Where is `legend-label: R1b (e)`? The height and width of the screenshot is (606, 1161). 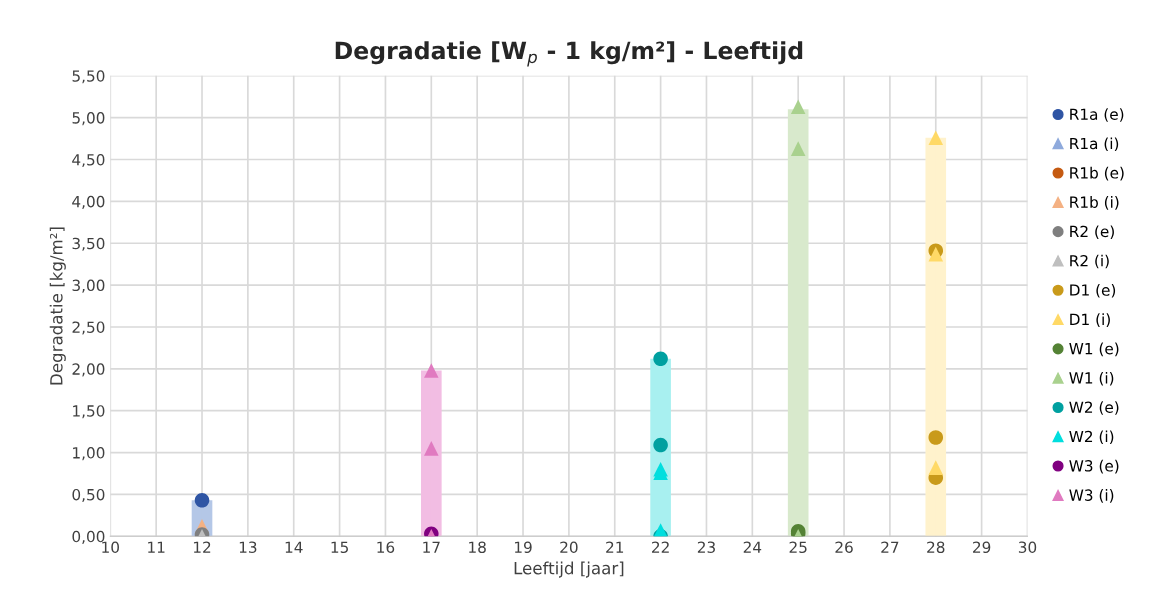 legend-label: R1b (e) is located at coordinates (1097, 173).